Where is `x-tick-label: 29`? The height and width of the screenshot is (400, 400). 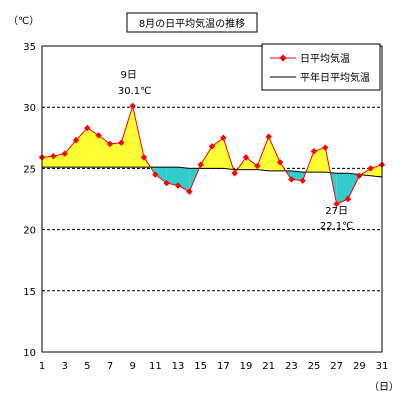
x-tick-label: 29 is located at coordinates (359, 366).